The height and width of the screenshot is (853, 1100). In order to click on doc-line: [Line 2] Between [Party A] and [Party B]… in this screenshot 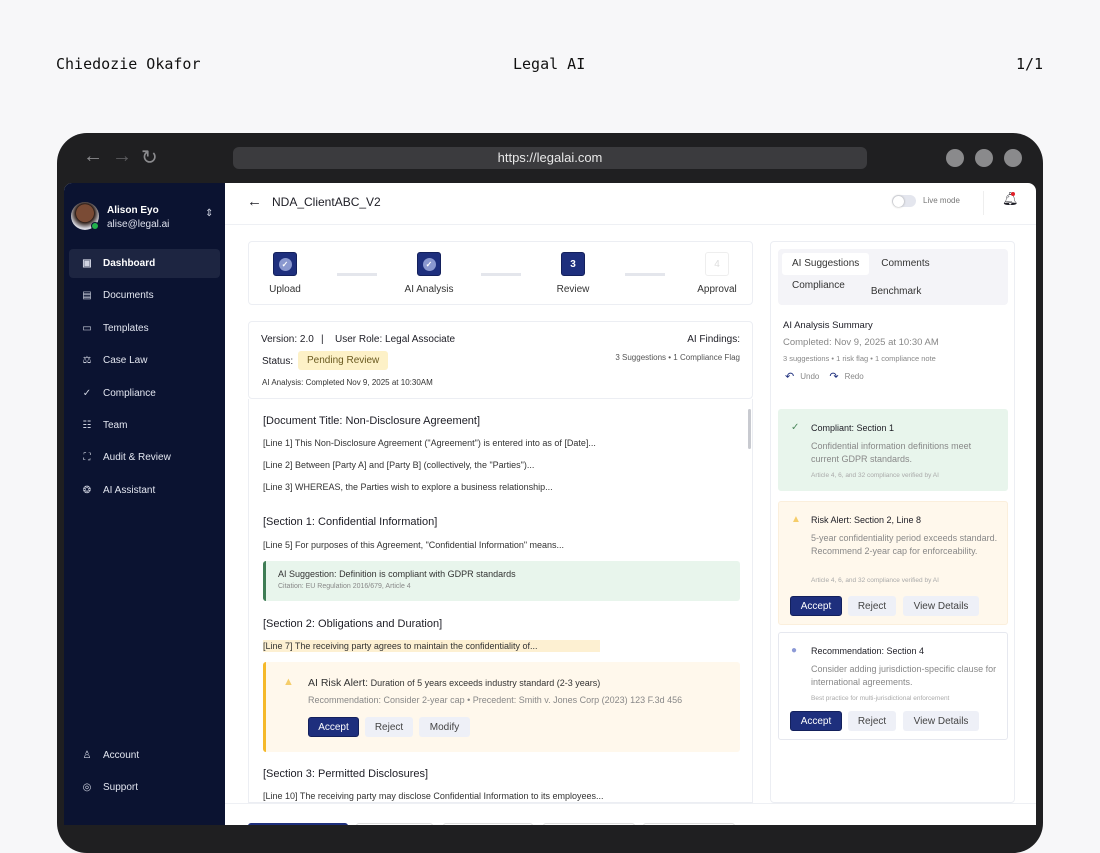, I will do `click(399, 465)`.